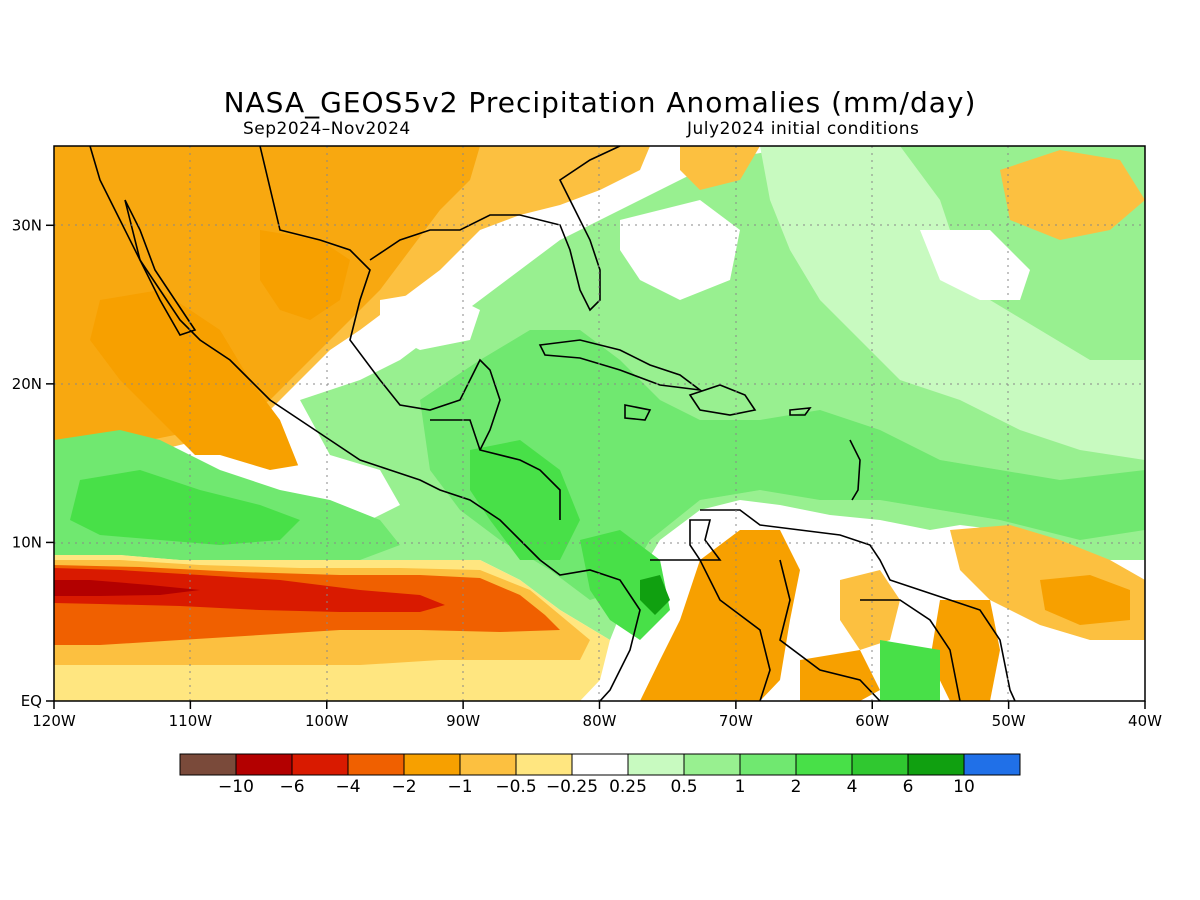  I want to click on colorbar-label: −2, so click(403, 787).